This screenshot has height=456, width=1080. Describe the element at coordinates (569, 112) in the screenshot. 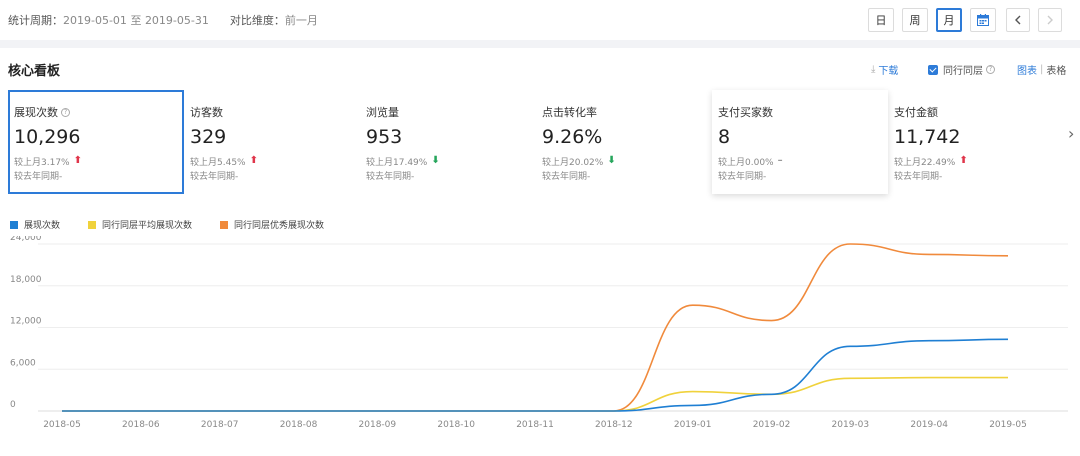

I see `kpi-label: 点击转化率` at that location.